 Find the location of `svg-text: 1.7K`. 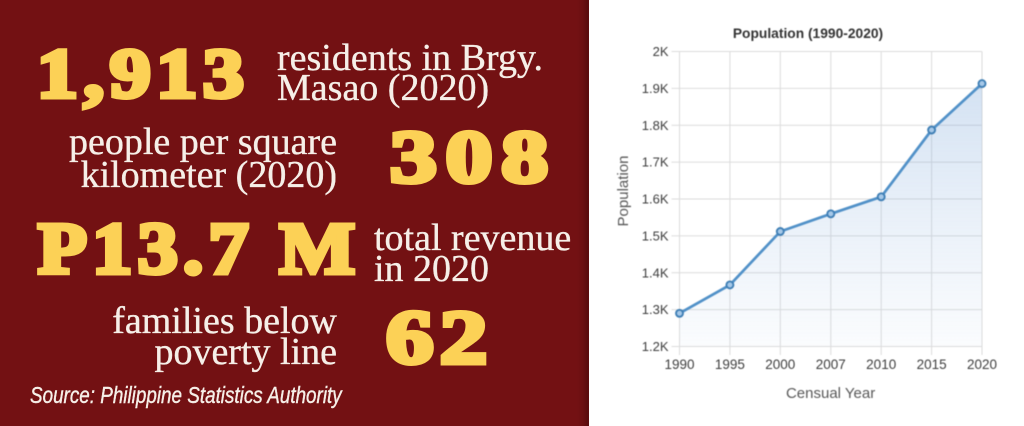

svg-text: 1.7K is located at coordinates (655, 162).